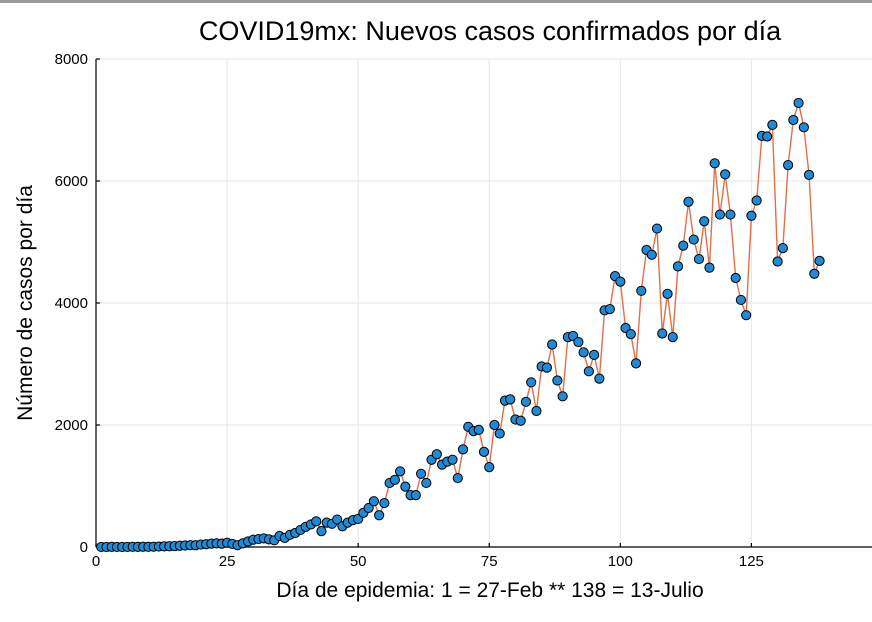  I want to click on y-tick-label: 8000, so click(71, 59).